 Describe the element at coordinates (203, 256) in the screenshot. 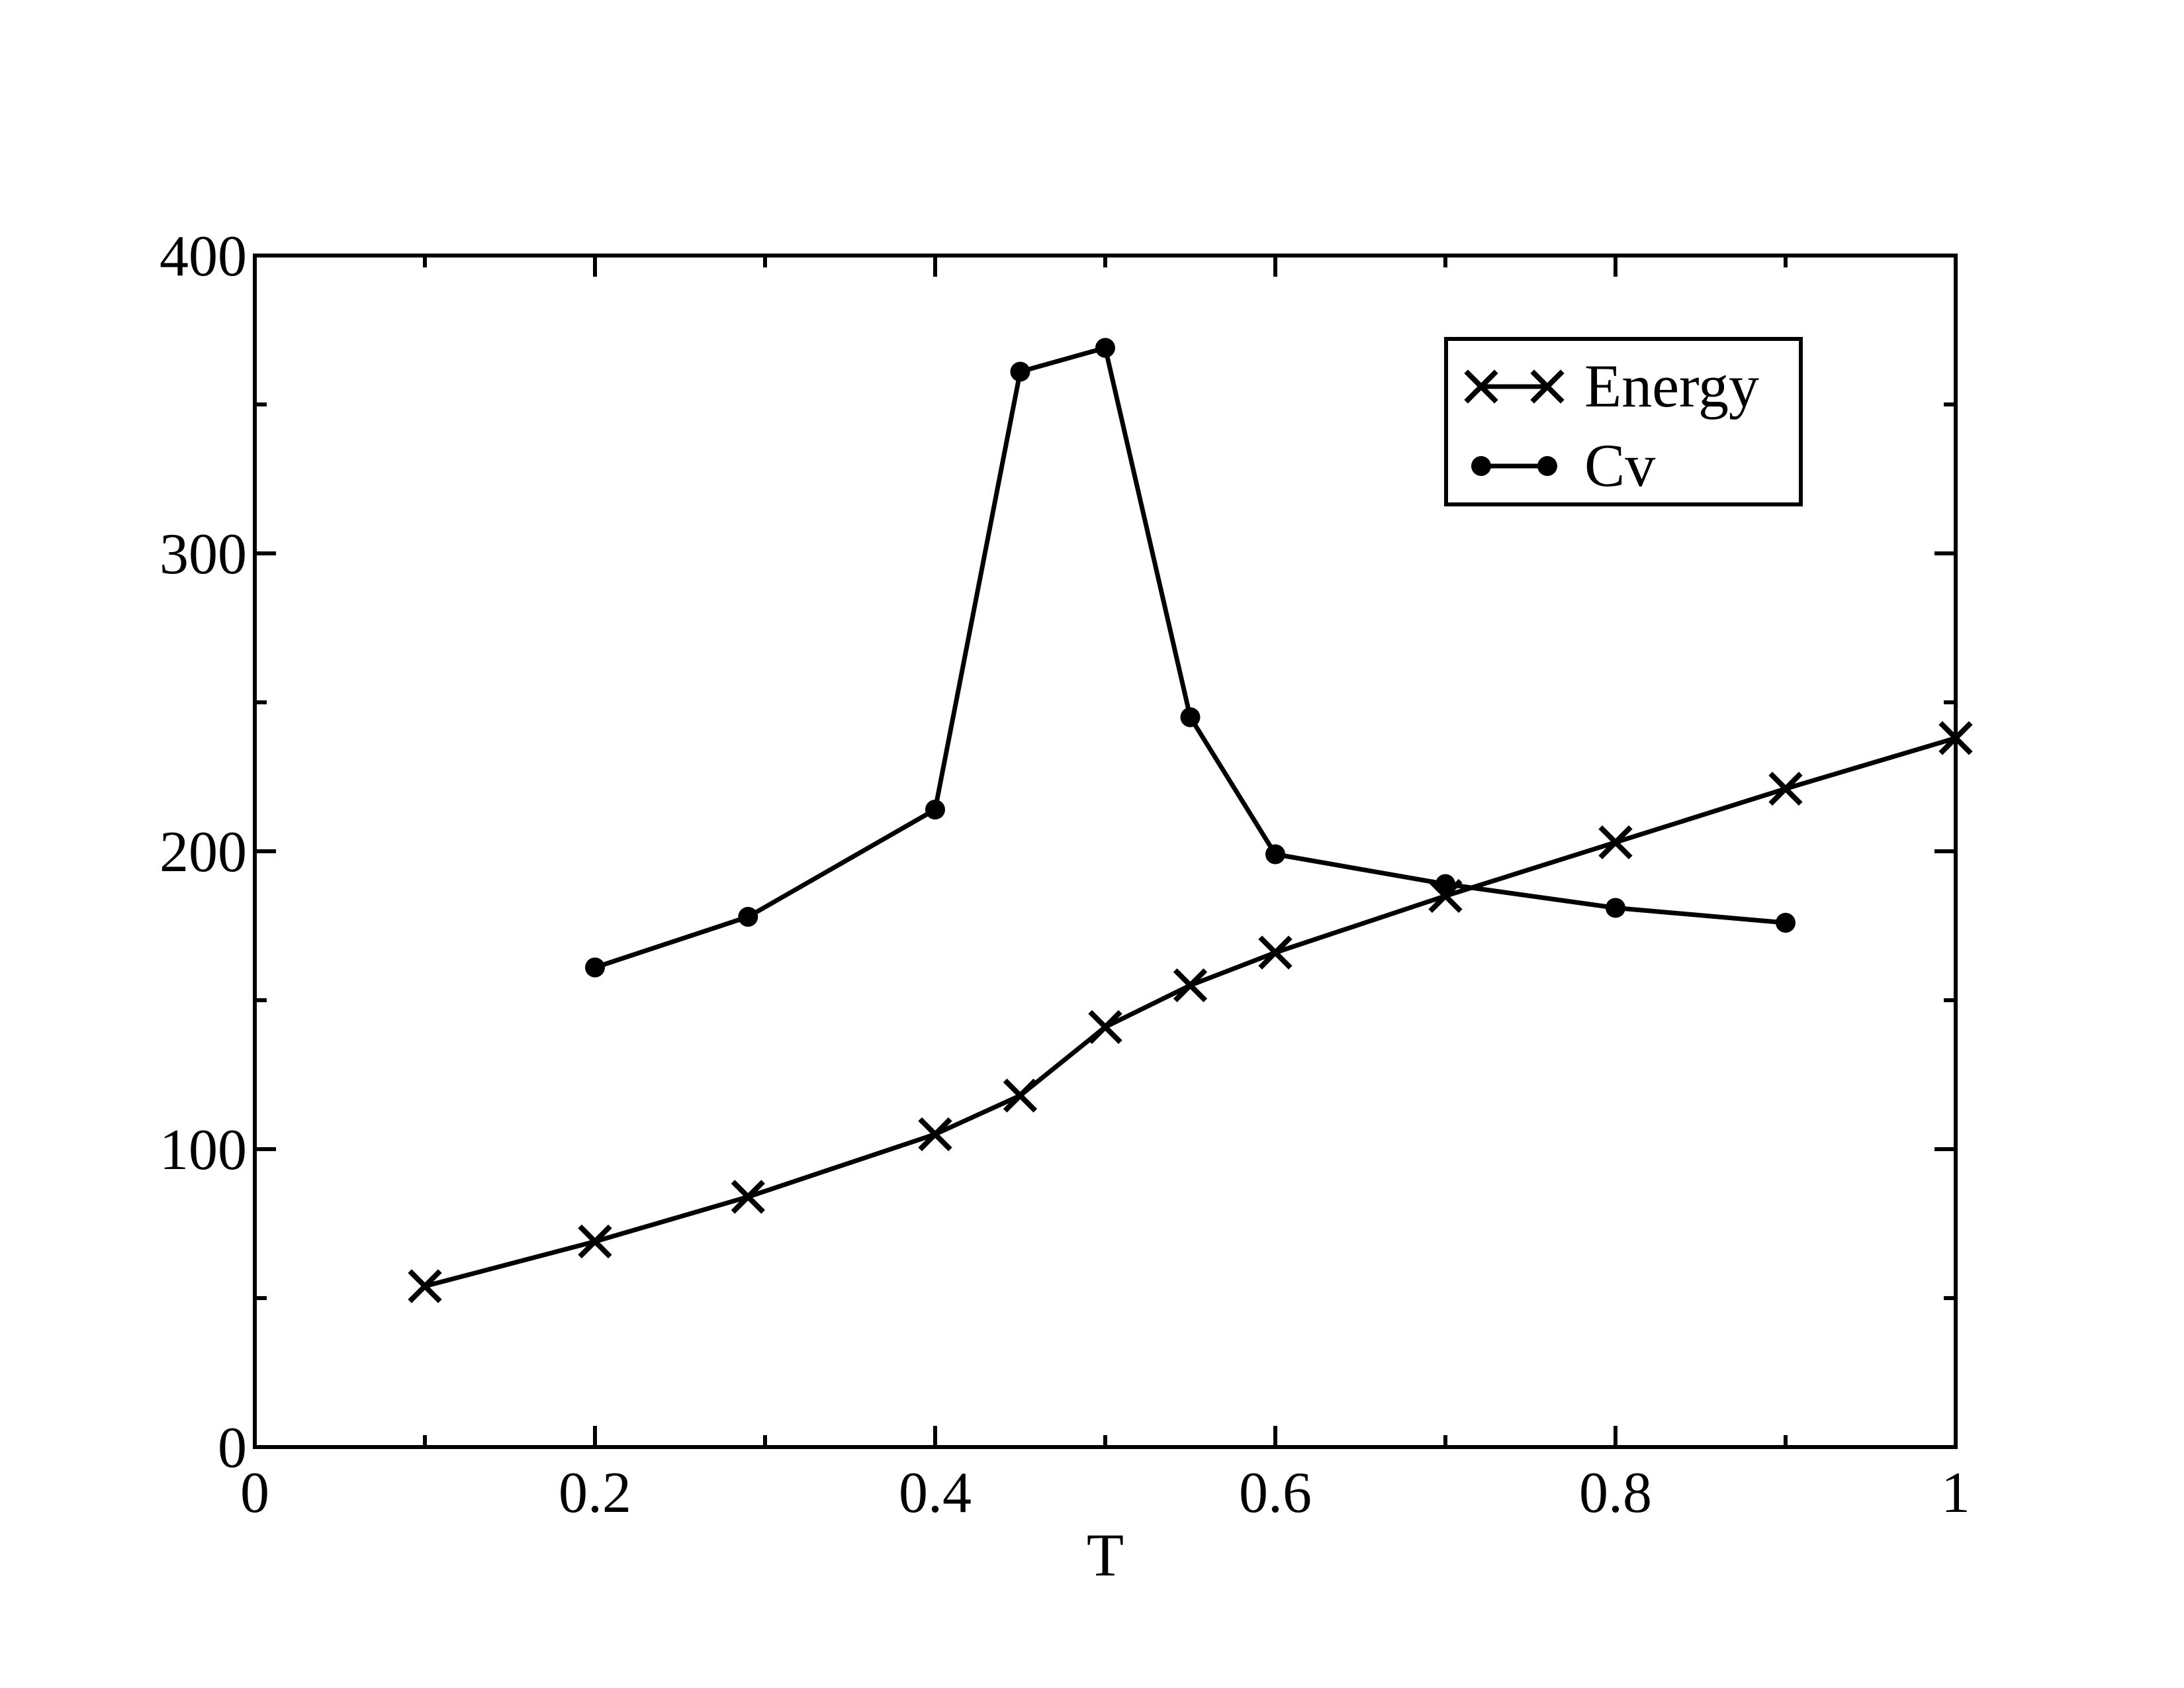

I see `y-tick-label: 400` at that location.